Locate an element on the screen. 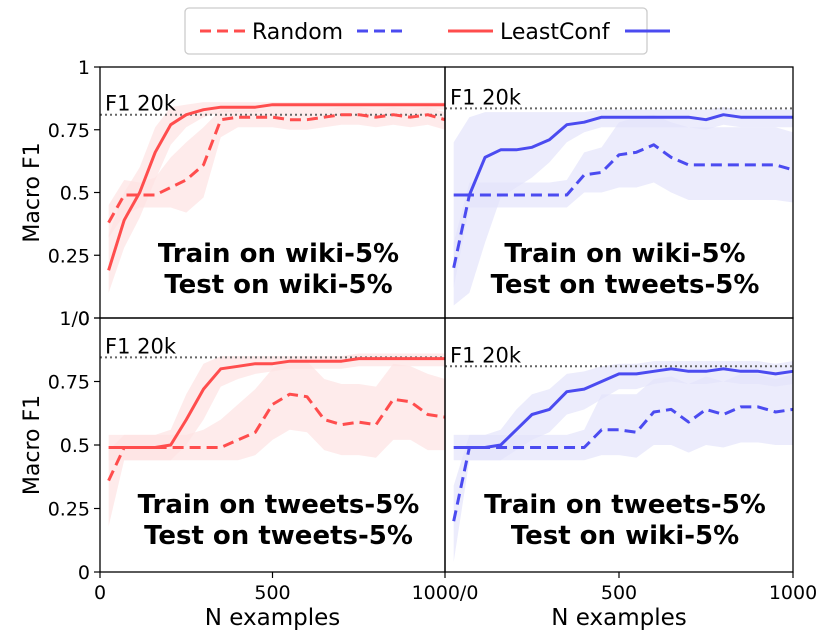 The width and height of the screenshot is (831, 644). legend-label: LeastConf is located at coordinates (555, 32).